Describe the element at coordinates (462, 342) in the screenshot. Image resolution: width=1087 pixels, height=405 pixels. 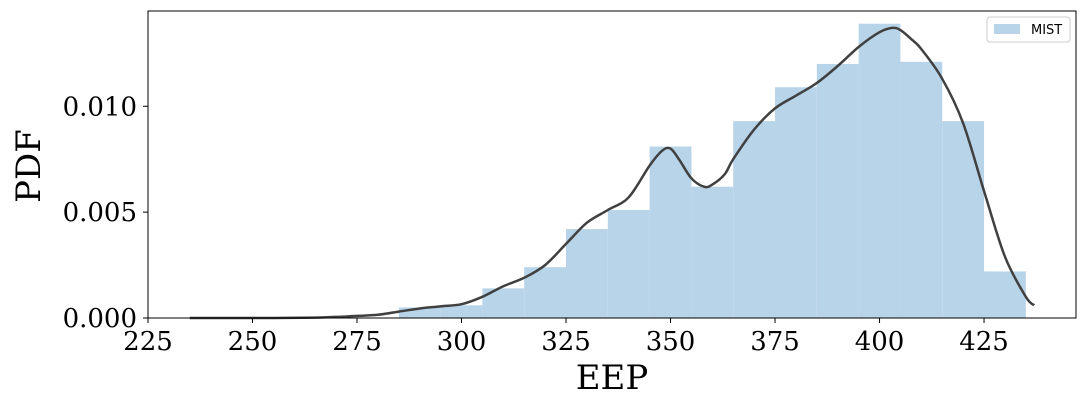
I see `x-tick-label: 300` at that location.